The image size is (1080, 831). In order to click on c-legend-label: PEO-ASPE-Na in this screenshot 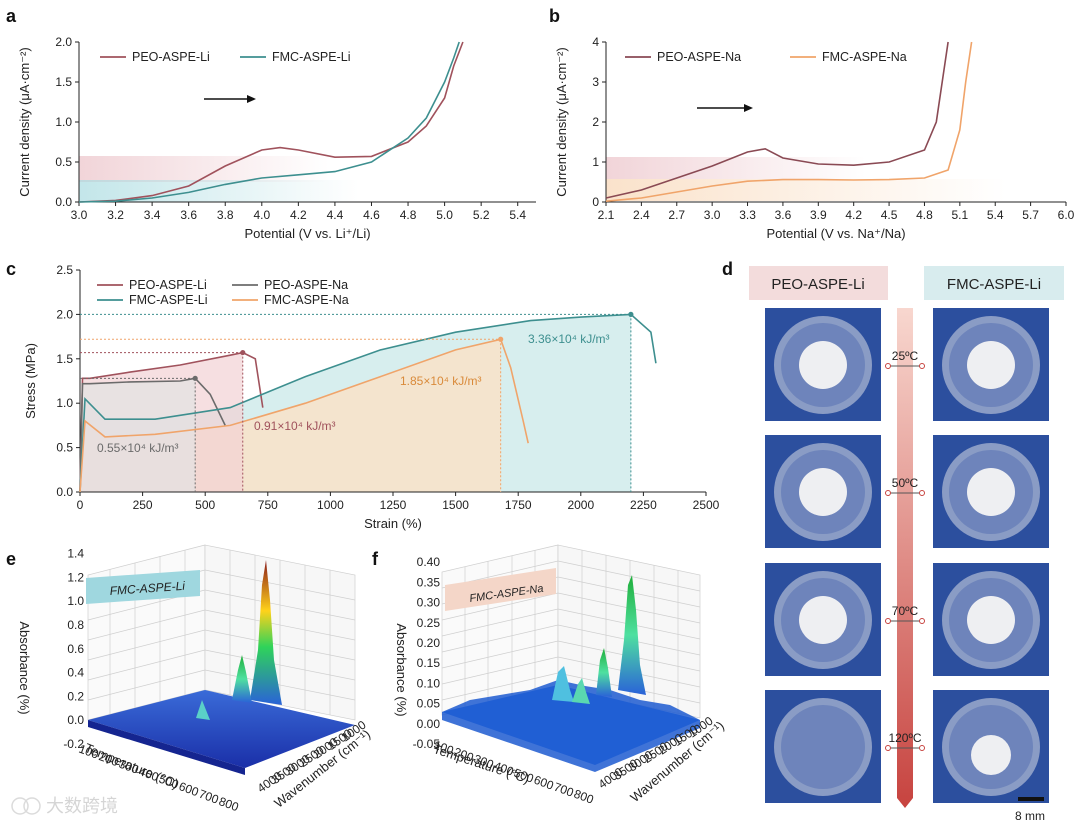, I will do `click(306, 285)`.